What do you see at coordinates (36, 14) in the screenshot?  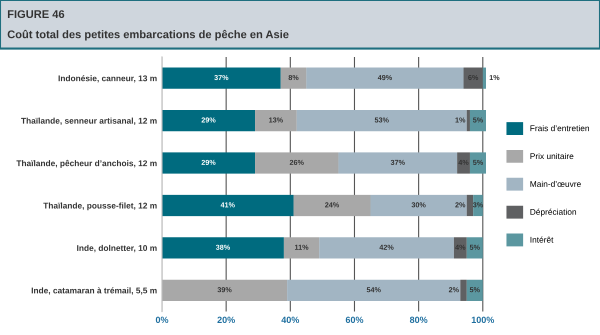 I see `text: FIGURE 46` at bounding box center [36, 14].